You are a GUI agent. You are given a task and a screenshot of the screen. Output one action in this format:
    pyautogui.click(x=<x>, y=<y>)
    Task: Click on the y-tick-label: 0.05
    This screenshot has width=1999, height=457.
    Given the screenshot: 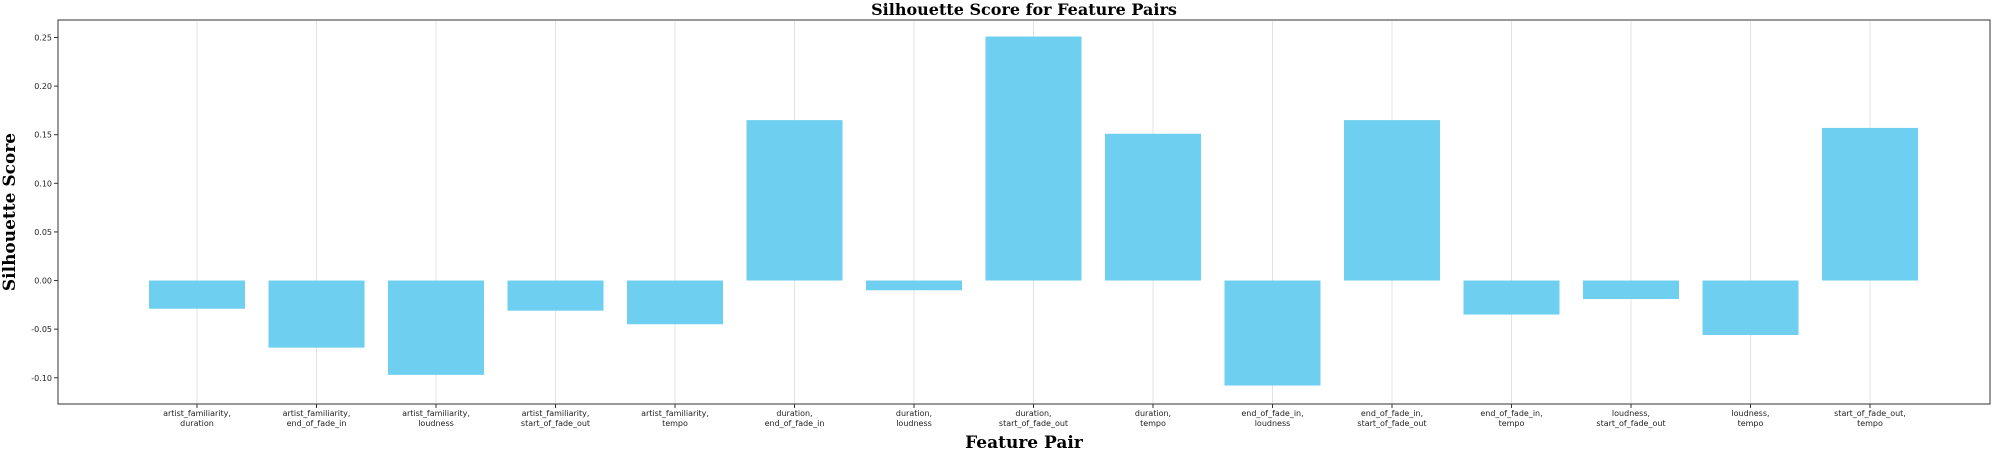 What is the action you would take?
    pyautogui.click(x=43, y=232)
    